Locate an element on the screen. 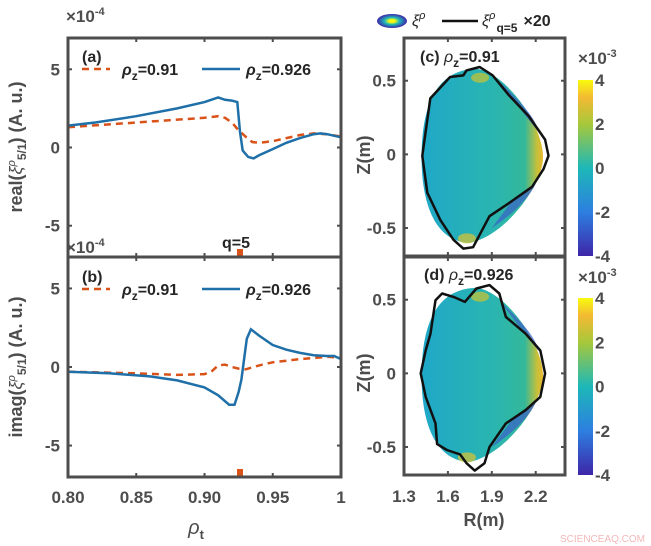 The image size is (651, 546). panel-b-legend: ρz=0.91 ρz=0.926 is located at coordinates (196, 292).